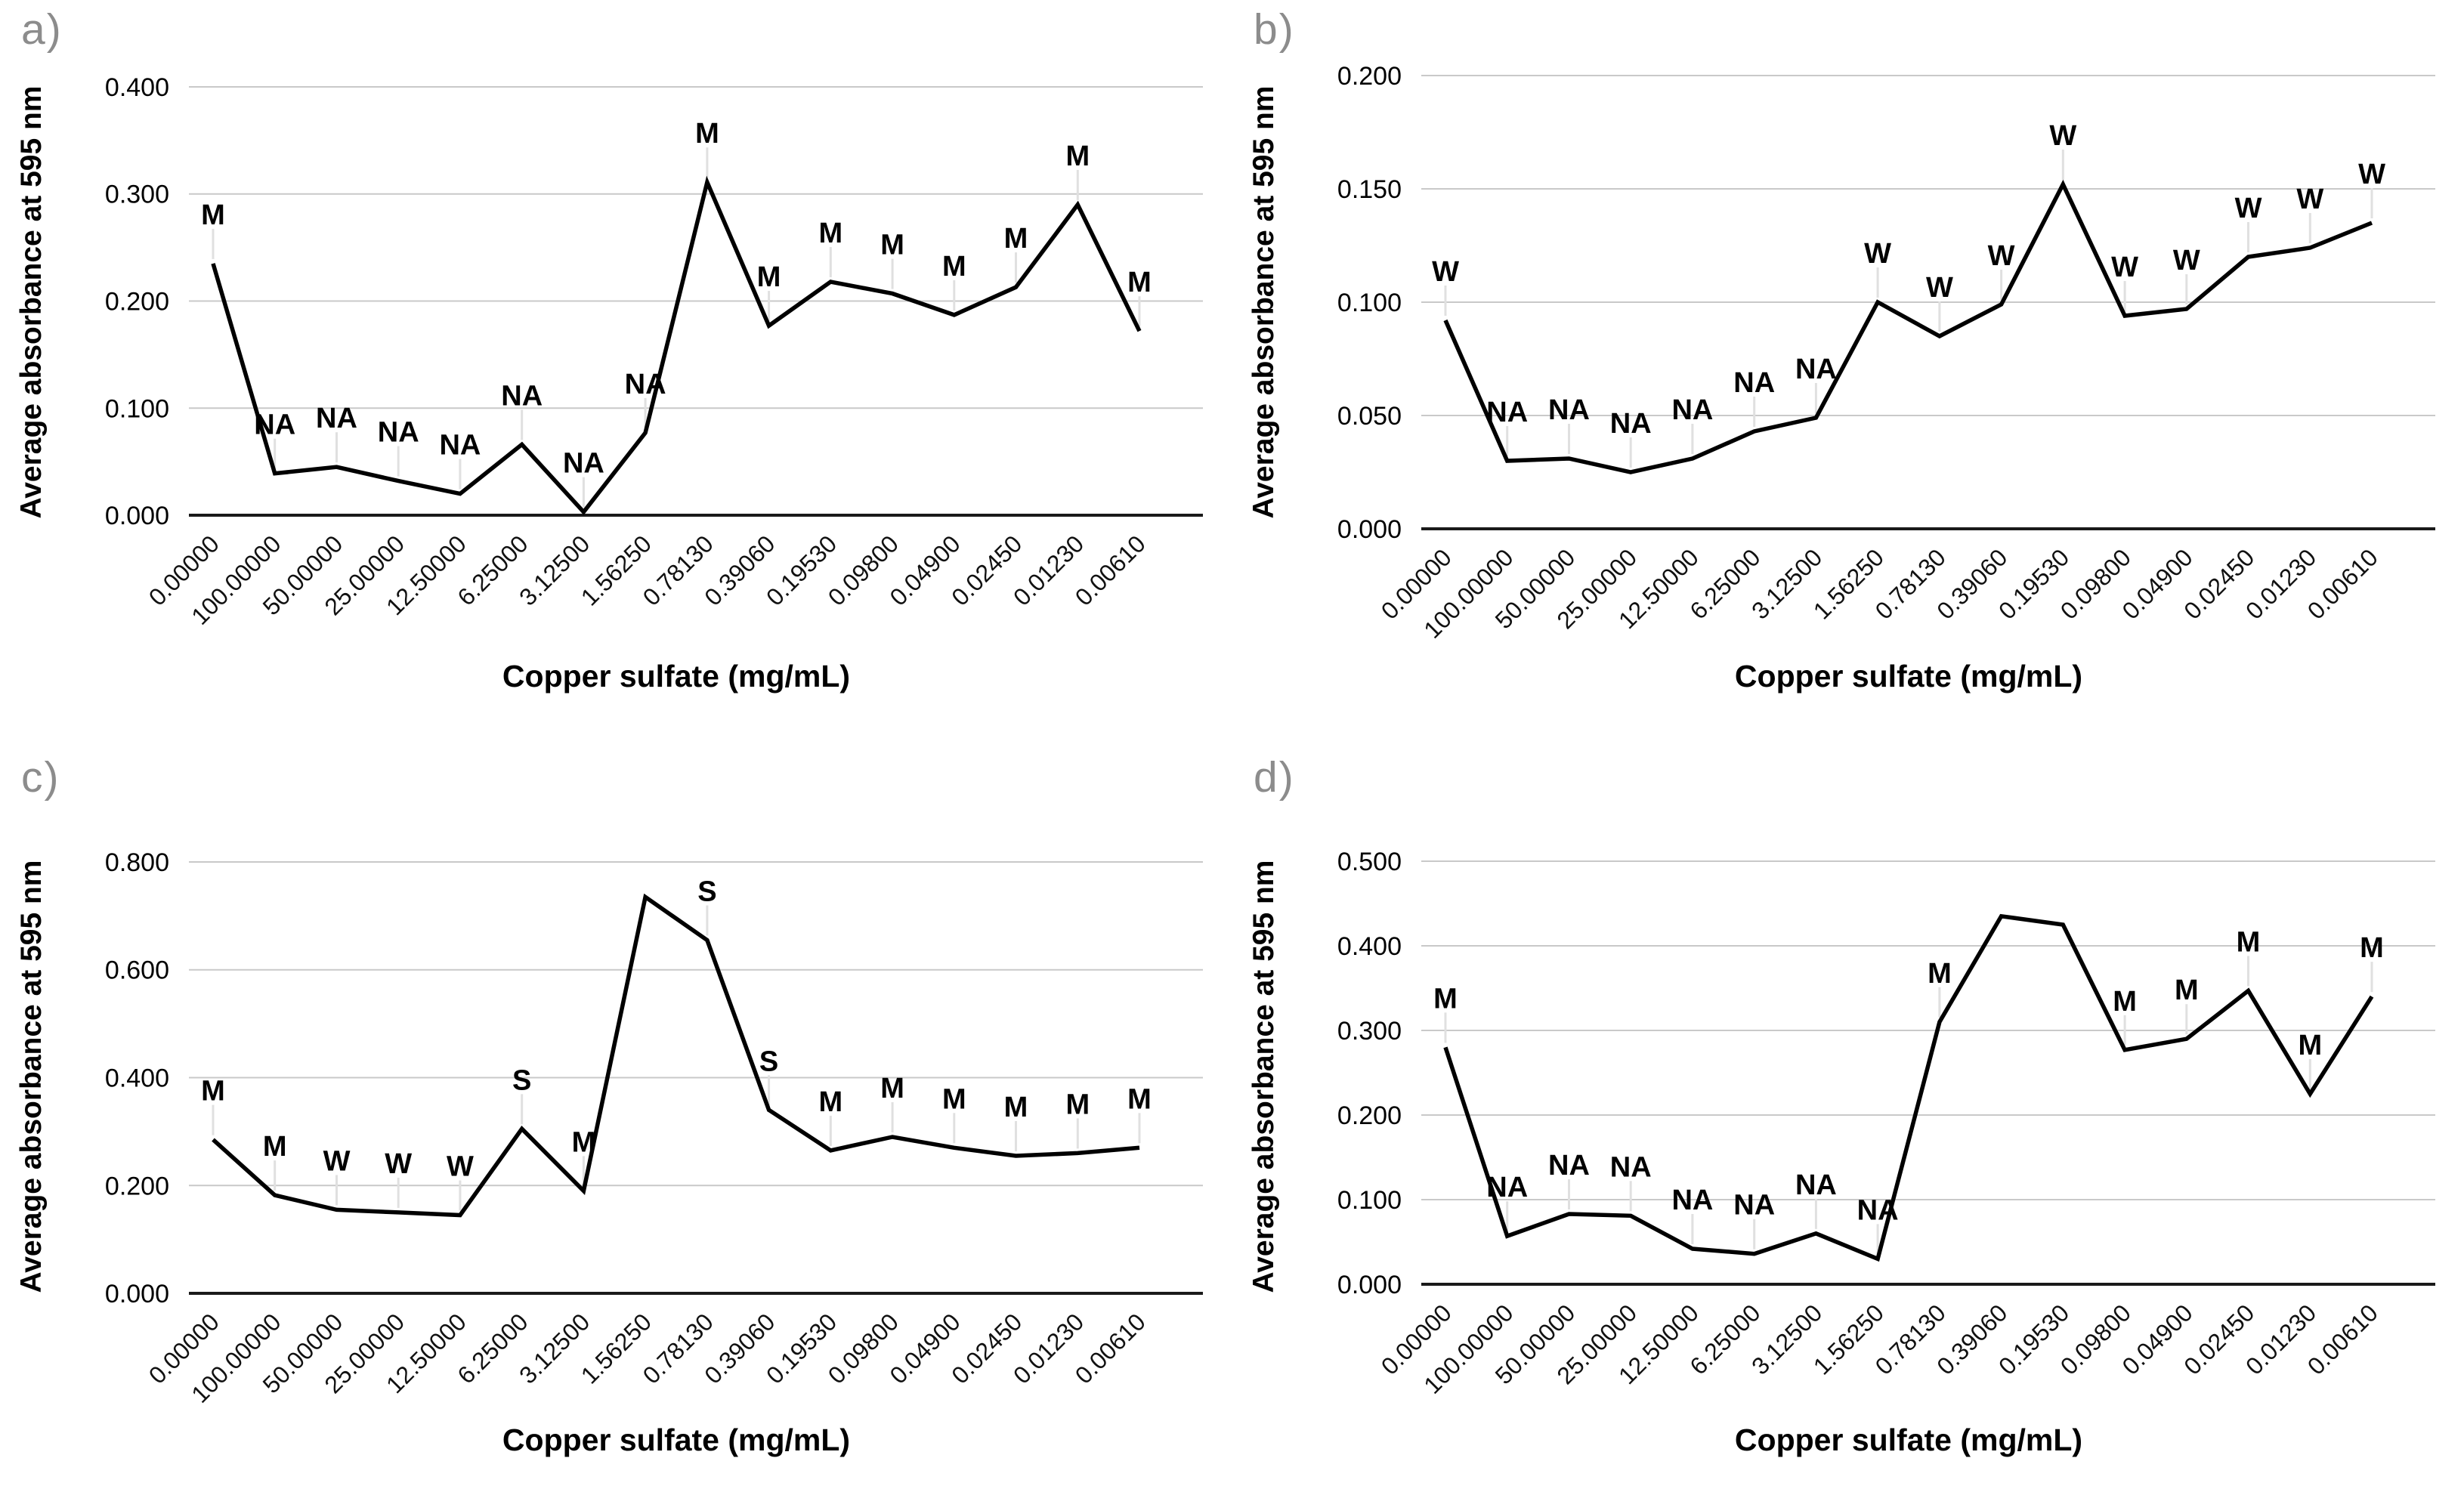 The height and width of the screenshot is (1492, 2464). I want to click on y-tick-label: 0.050, so click(1369, 416).